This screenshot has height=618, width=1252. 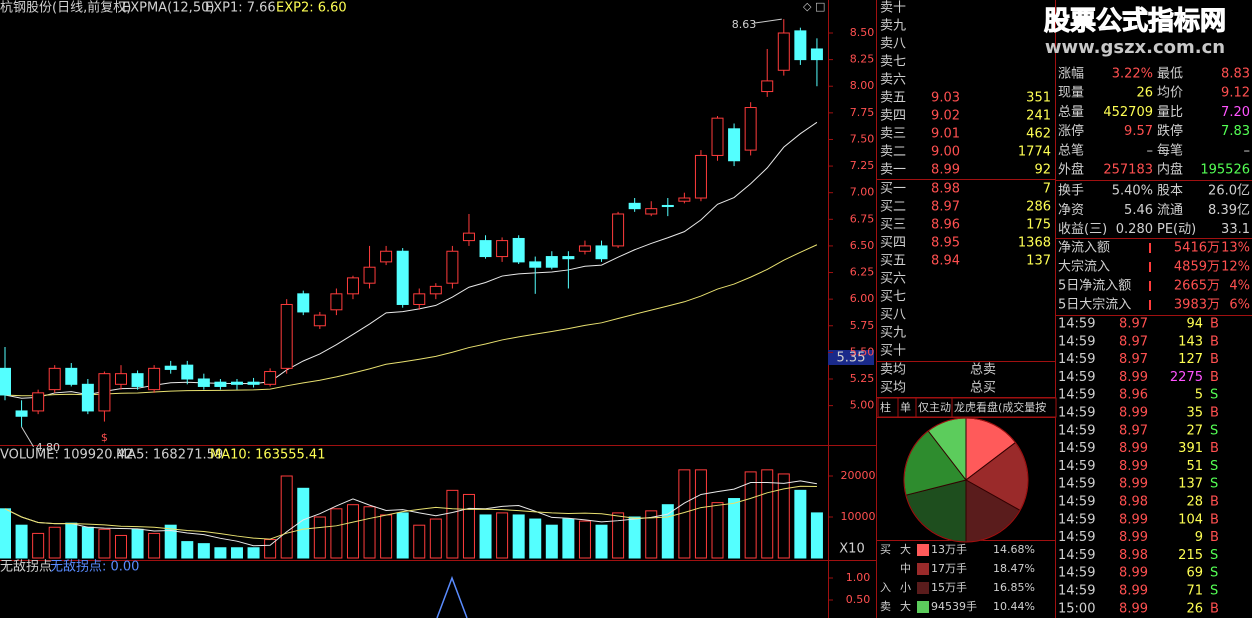 I want to click on book-price: 8.95, so click(x=945, y=243).